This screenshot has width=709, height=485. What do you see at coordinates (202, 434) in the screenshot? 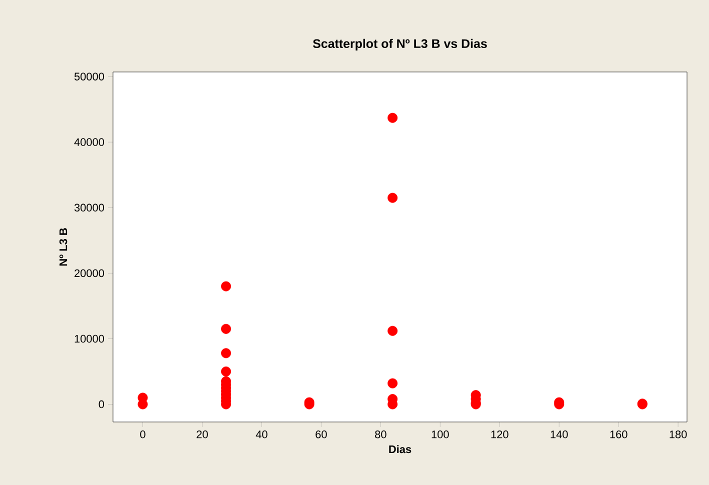
I see `x-tick-label: 20` at bounding box center [202, 434].